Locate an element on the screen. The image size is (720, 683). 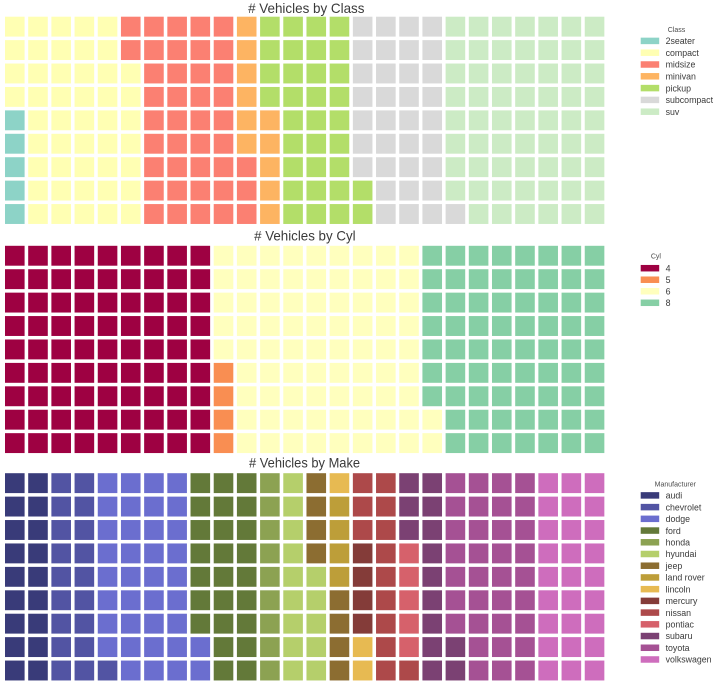
svg-text: hyundai is located at coordinates (681, 554).